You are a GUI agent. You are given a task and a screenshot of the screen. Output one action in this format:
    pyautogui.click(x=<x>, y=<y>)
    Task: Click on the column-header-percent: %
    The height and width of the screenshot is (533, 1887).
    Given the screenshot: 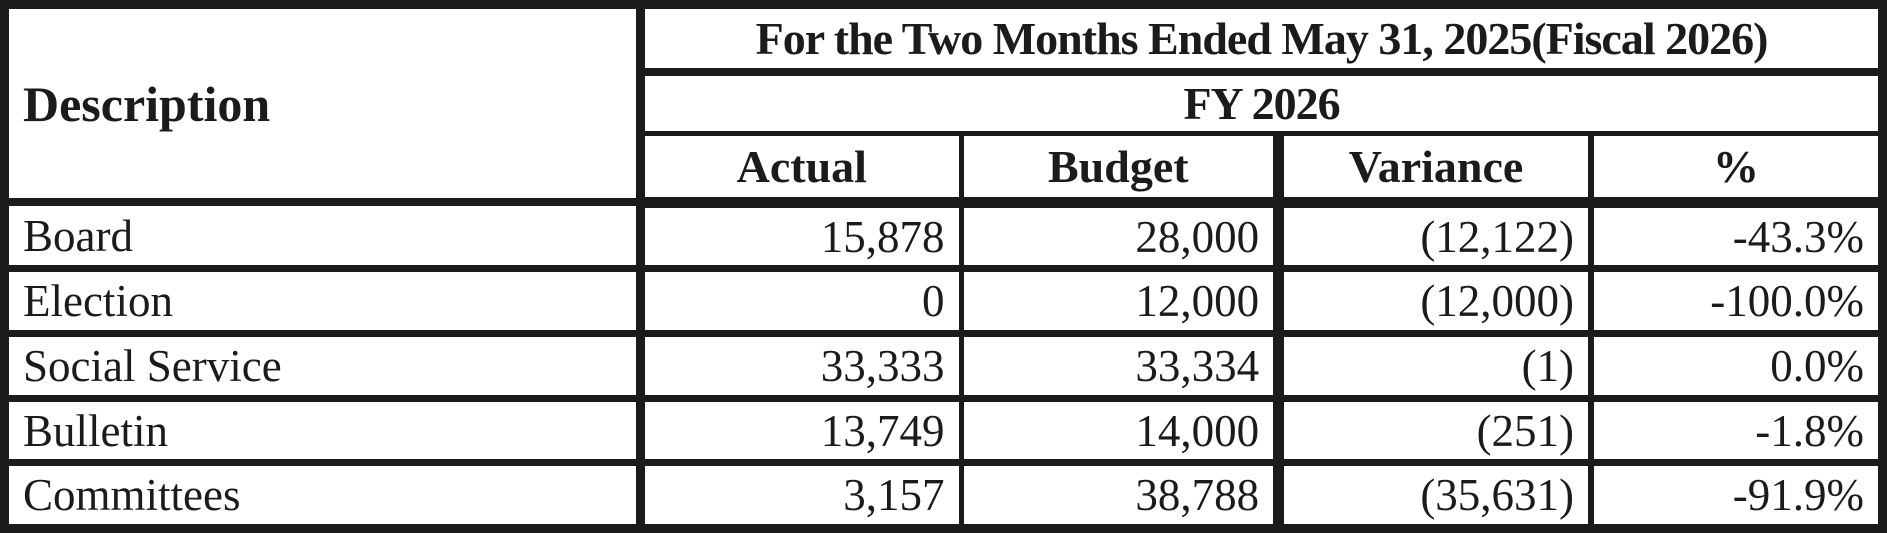 What is the action you would take?
    pyautogui.click(x=1737, y=170)
    